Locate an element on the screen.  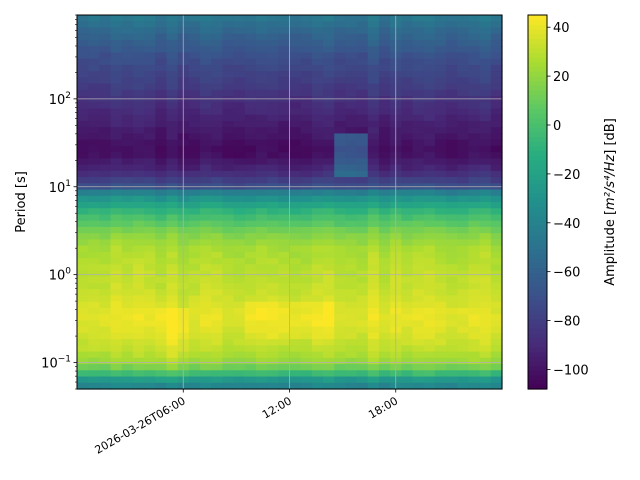
colorbar-tick-label: −60 is located at coordinates (566, 273).